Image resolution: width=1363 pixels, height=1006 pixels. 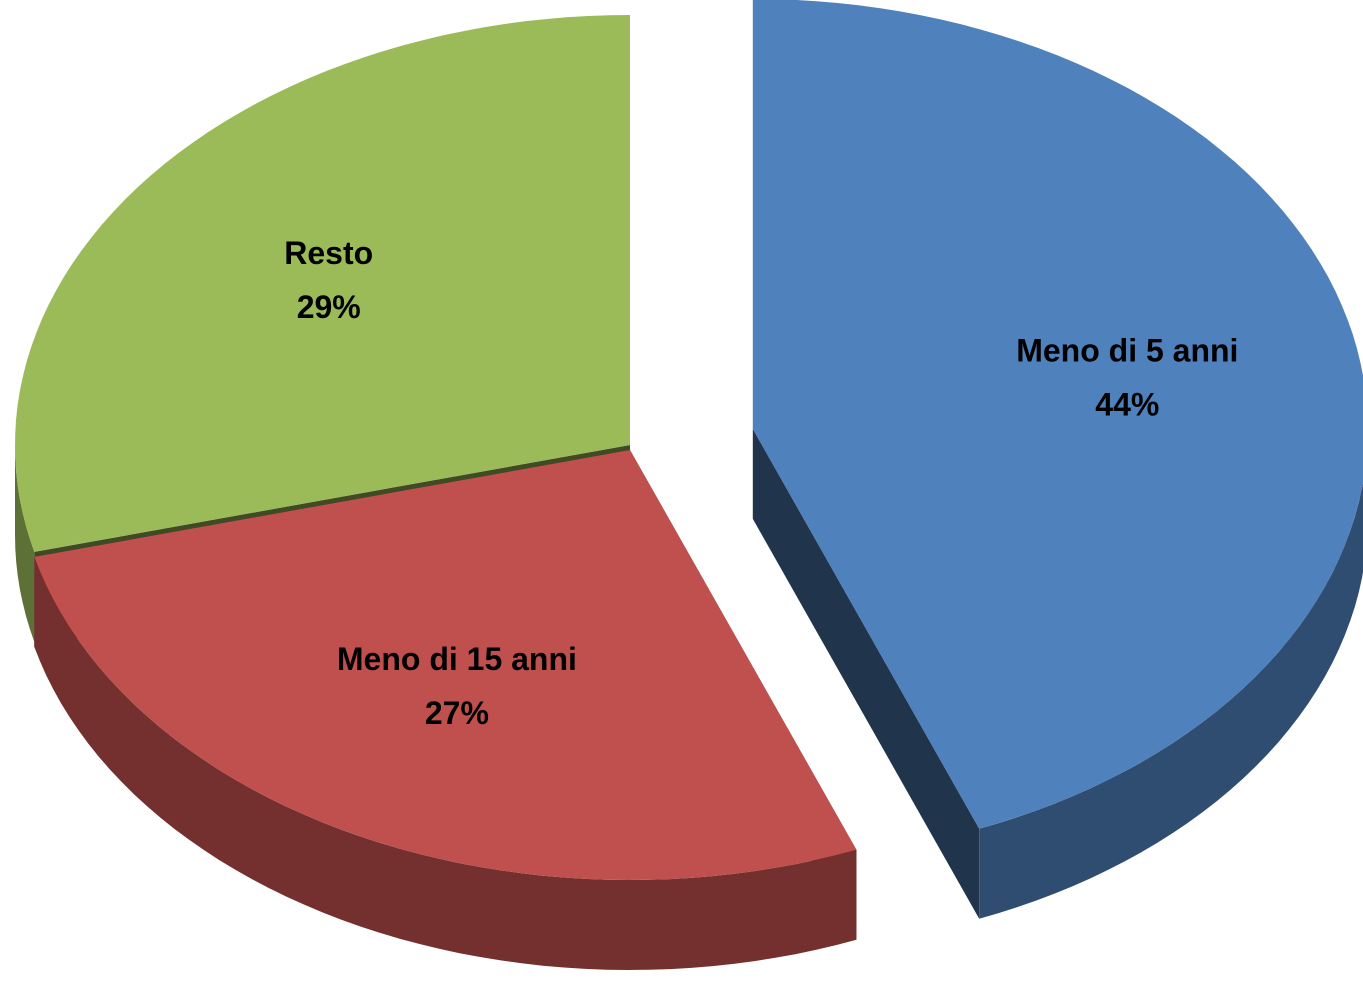 I want to click on slice-value-label: 27%, so click(x=457, y=713).